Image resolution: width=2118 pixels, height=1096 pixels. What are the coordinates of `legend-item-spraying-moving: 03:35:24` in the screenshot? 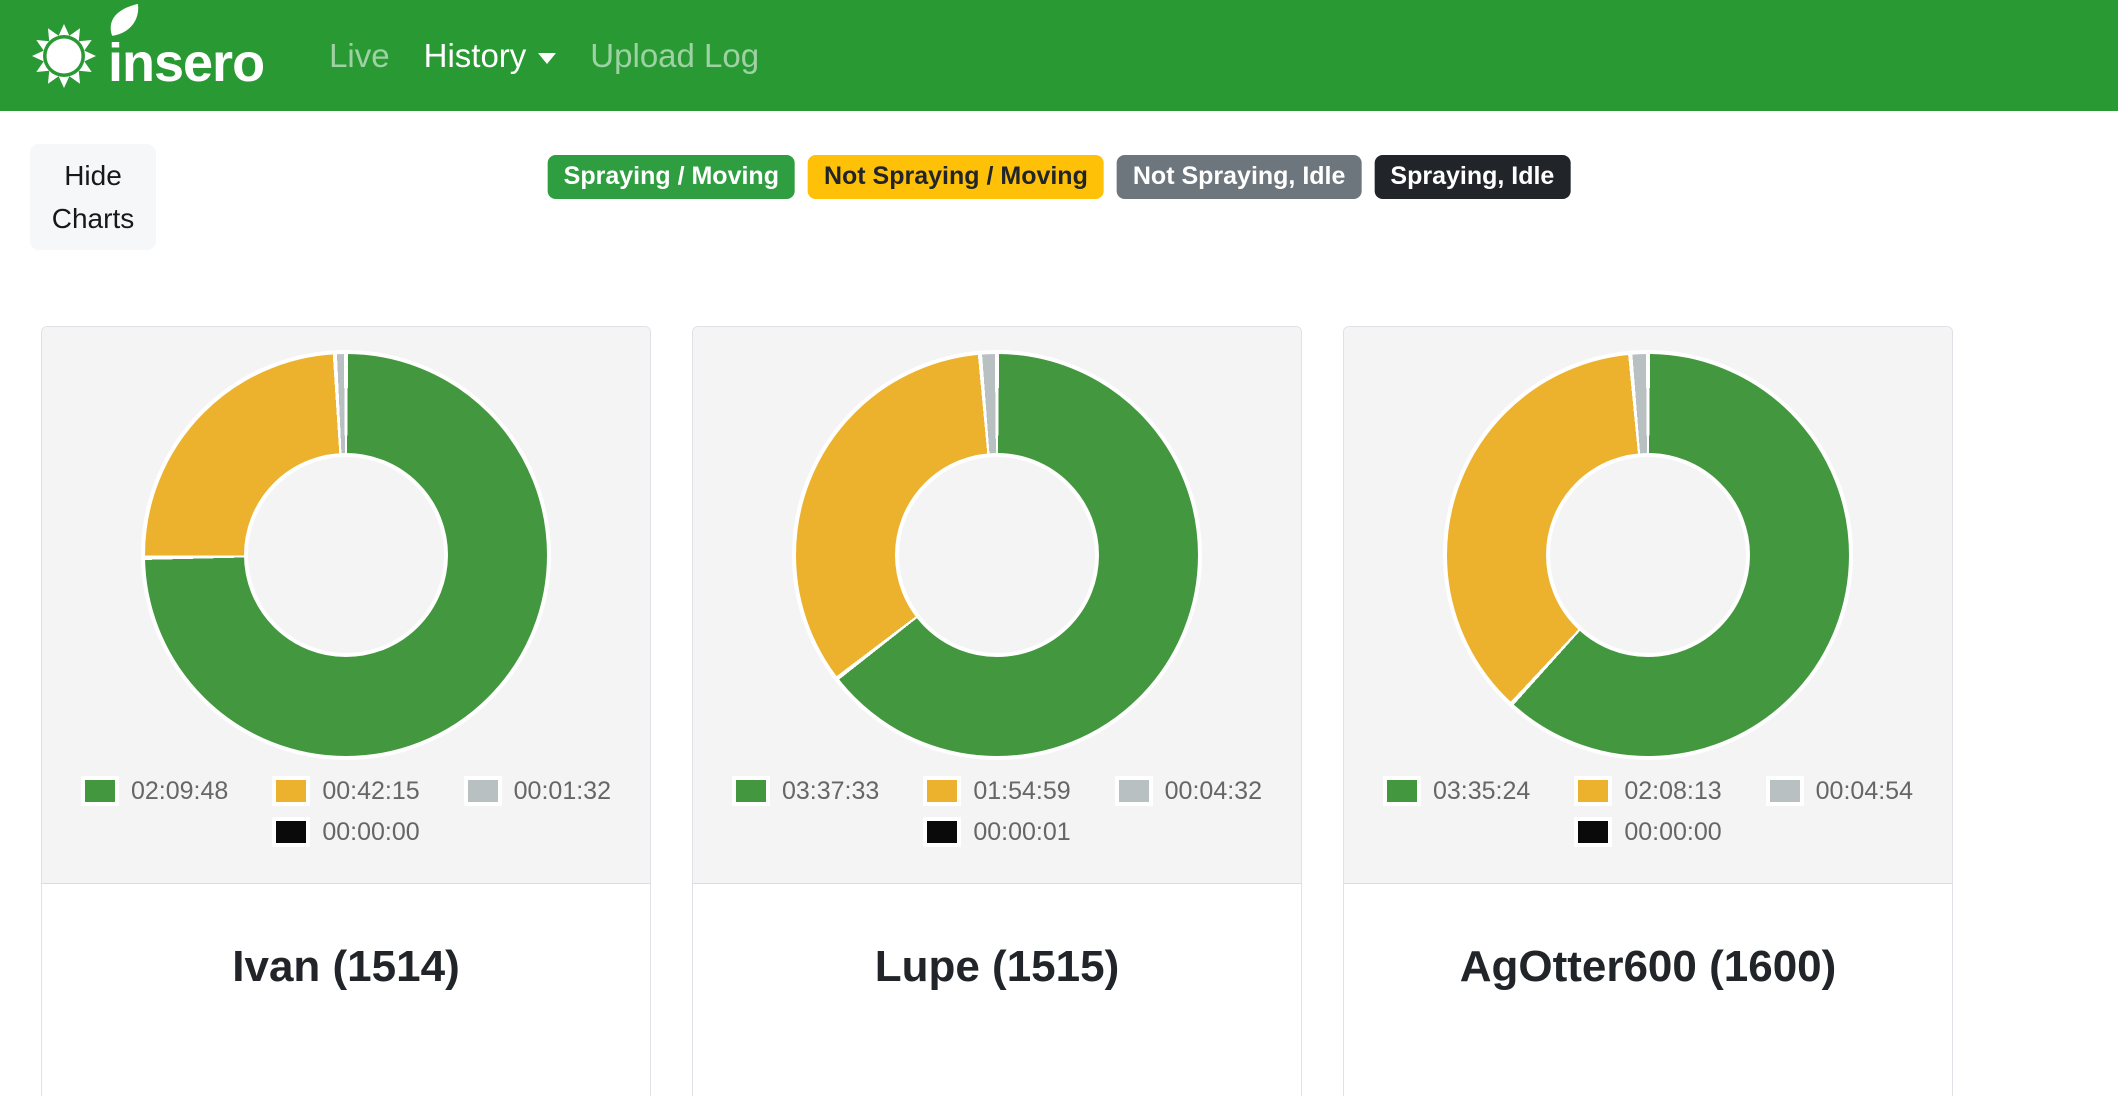 It's located at (1456, 791).